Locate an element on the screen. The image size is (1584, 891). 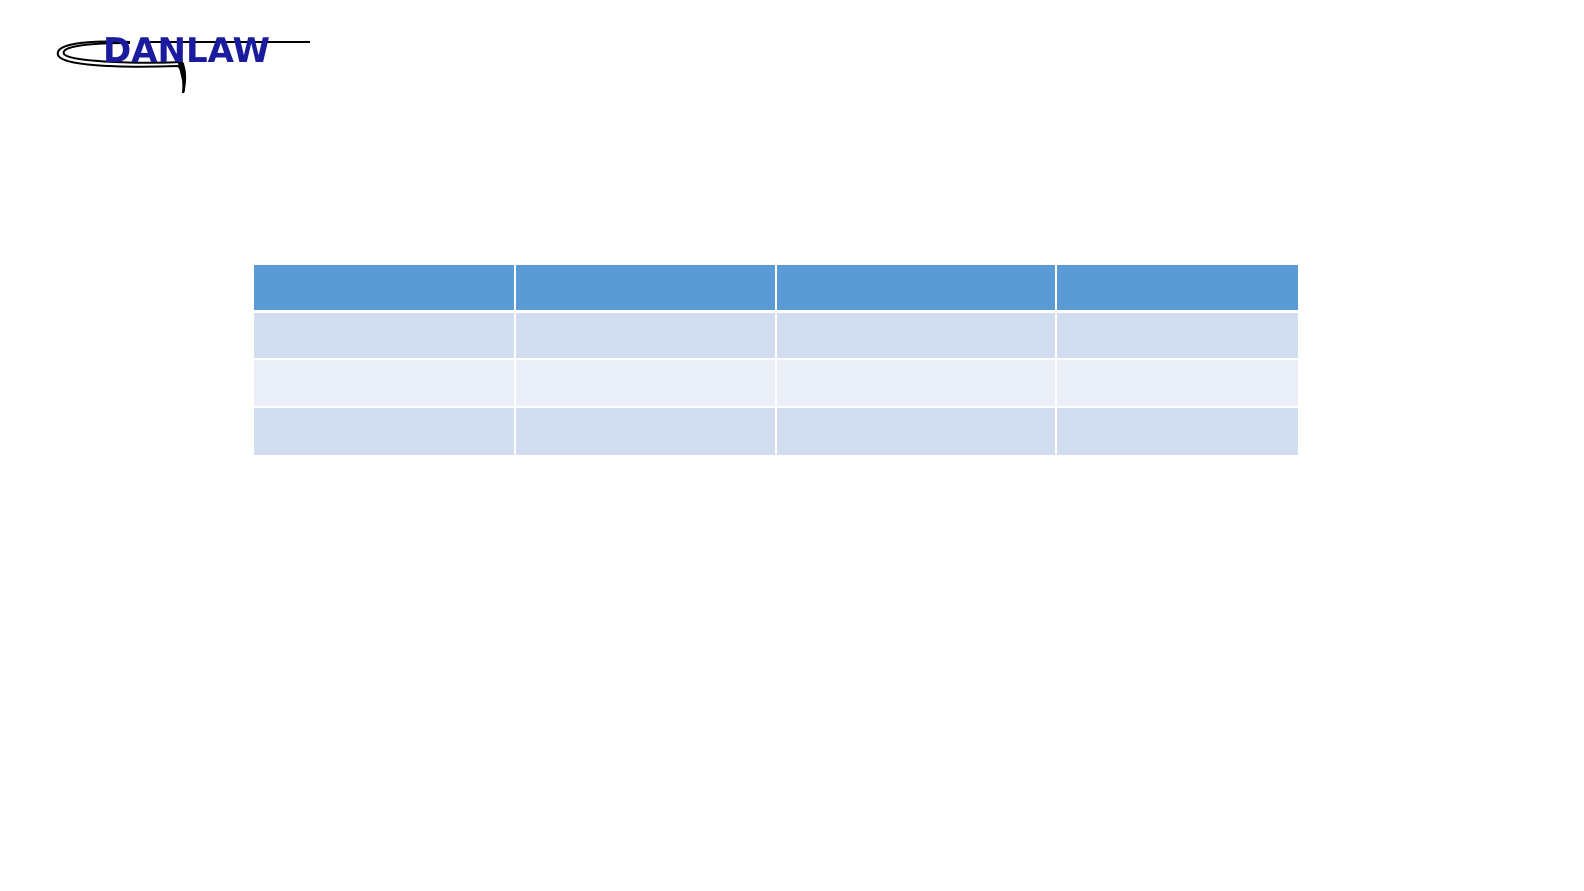
logo-swoosh is located at coordinates (183, 67).